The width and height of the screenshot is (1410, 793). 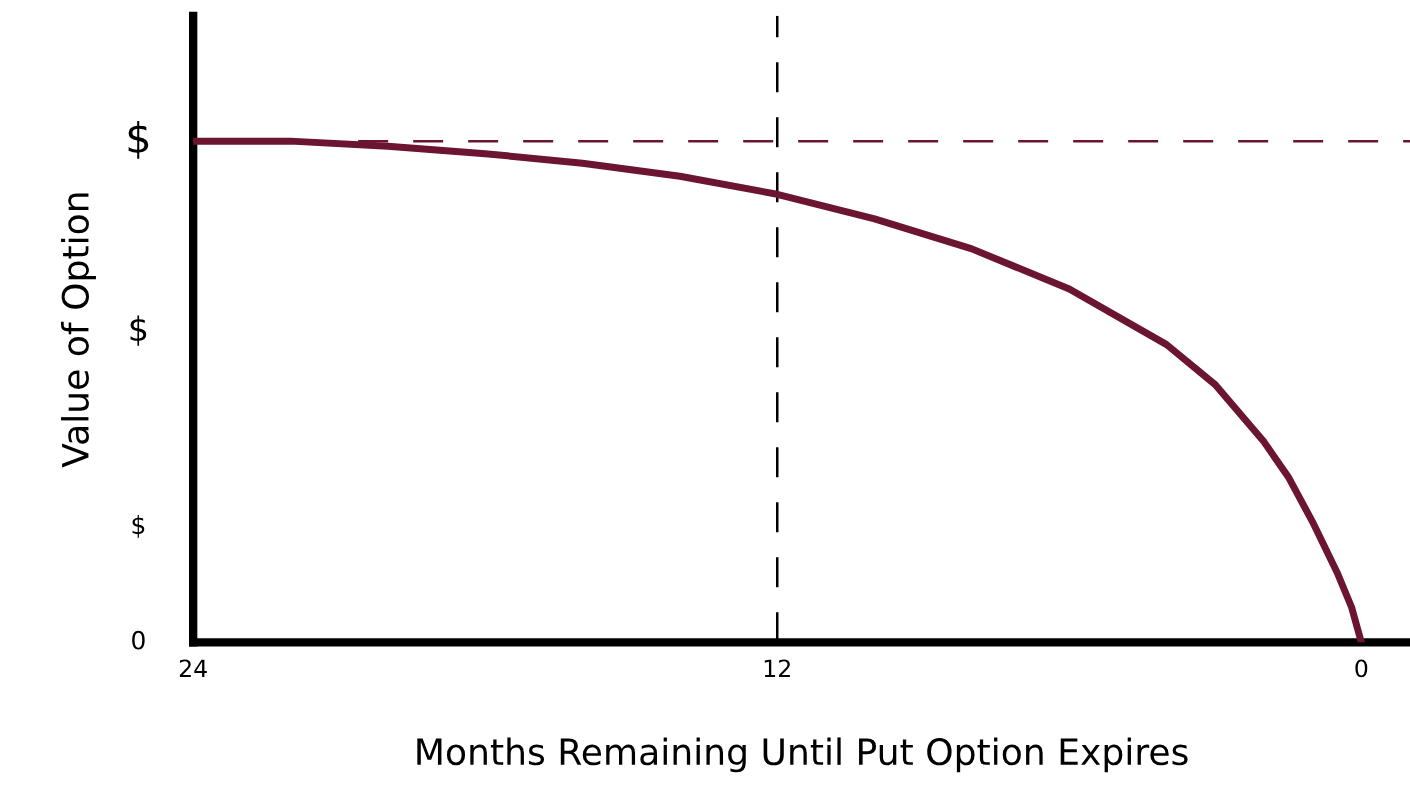 I want to click on x-tick-label: 24, so click(x=193, y=668).